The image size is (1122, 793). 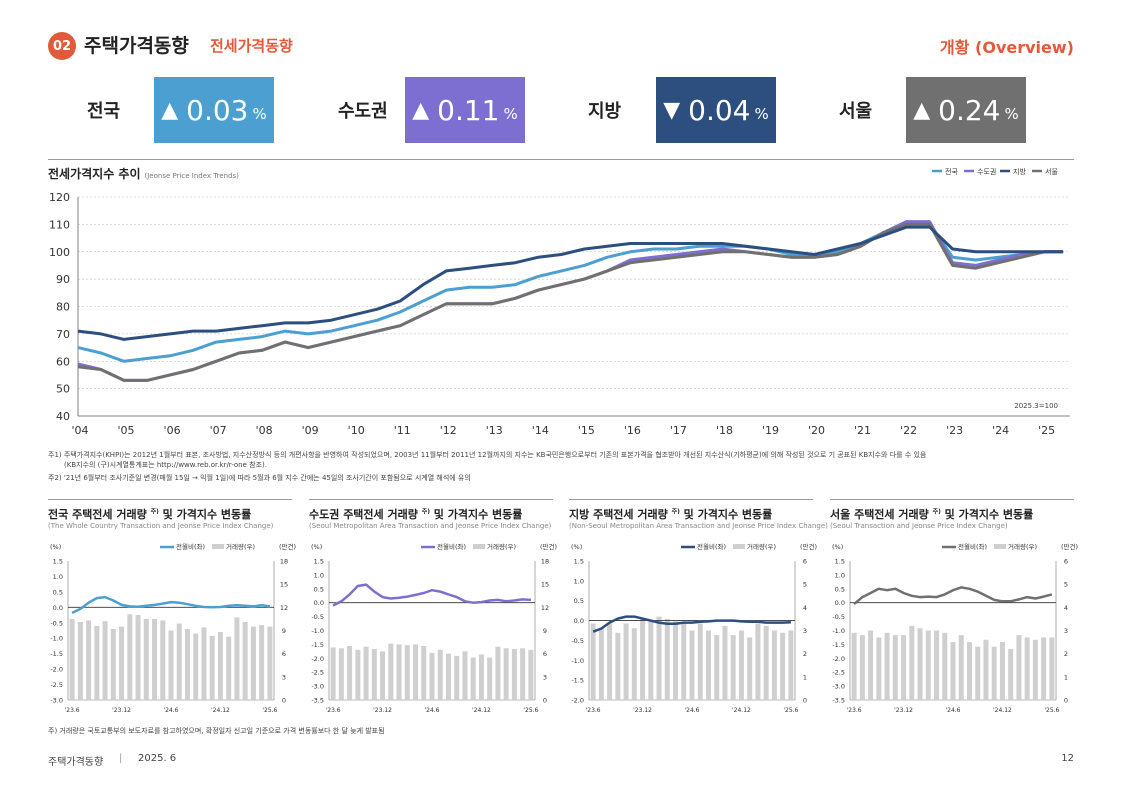 I want to click on y-left-tick: -3.0, so click(x=317, y=687).